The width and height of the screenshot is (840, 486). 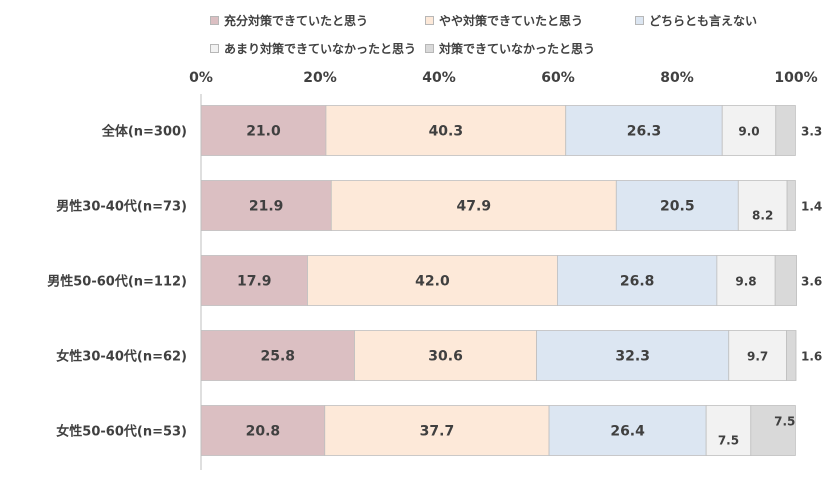 I want to click on legend-item-4: あまり対策できていなかったと思う, so click(x=313, y=48).